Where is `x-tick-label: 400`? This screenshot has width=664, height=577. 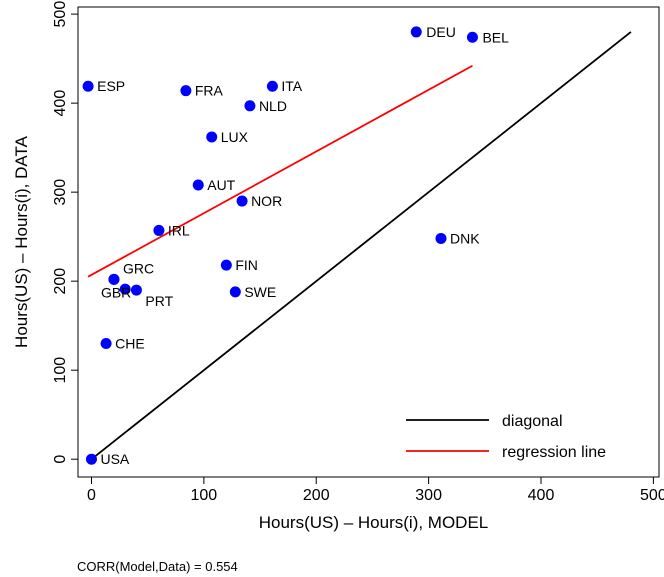 x-tick-label: 400 is located at coordinates (541, 495).